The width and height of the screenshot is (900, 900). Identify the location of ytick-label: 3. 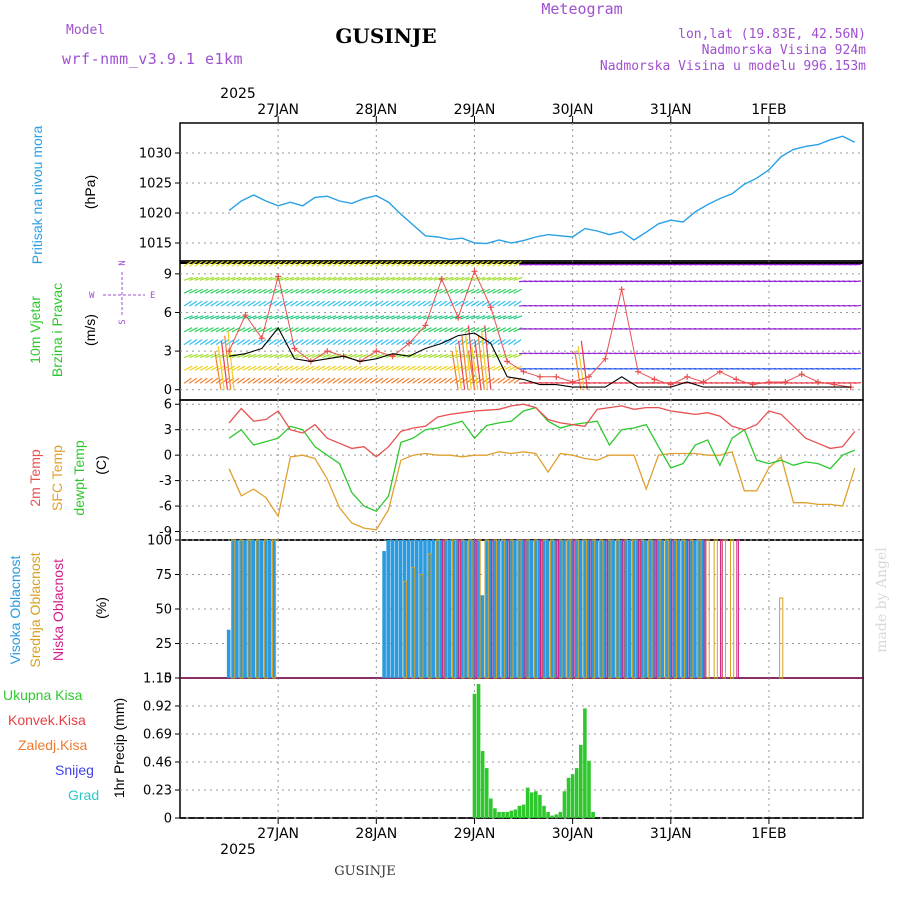
(168, 430).